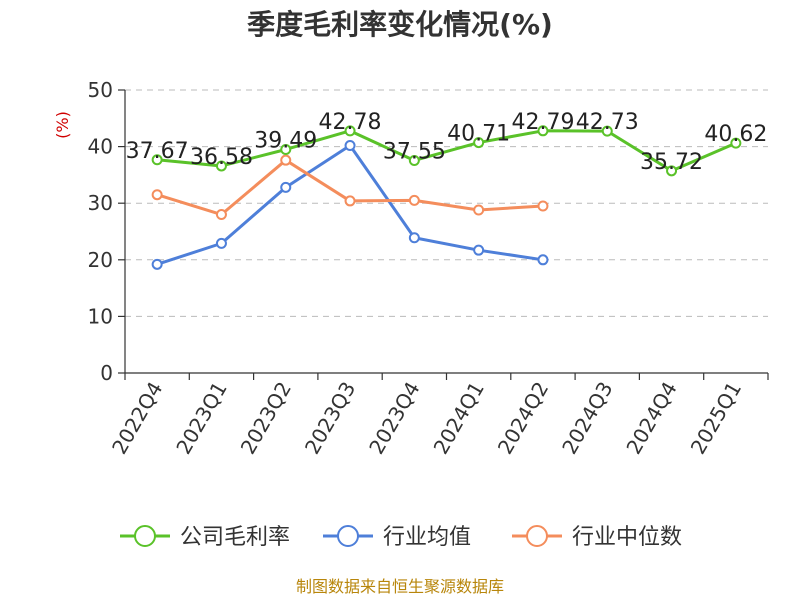 Image resolution: width=800 pixels, height=600 pixels. What do you see at coordinates (400, 24) in the screenshot?
I see `chart-title: 季度毛利率变化情况(%)` at bounding box center [400, 24].